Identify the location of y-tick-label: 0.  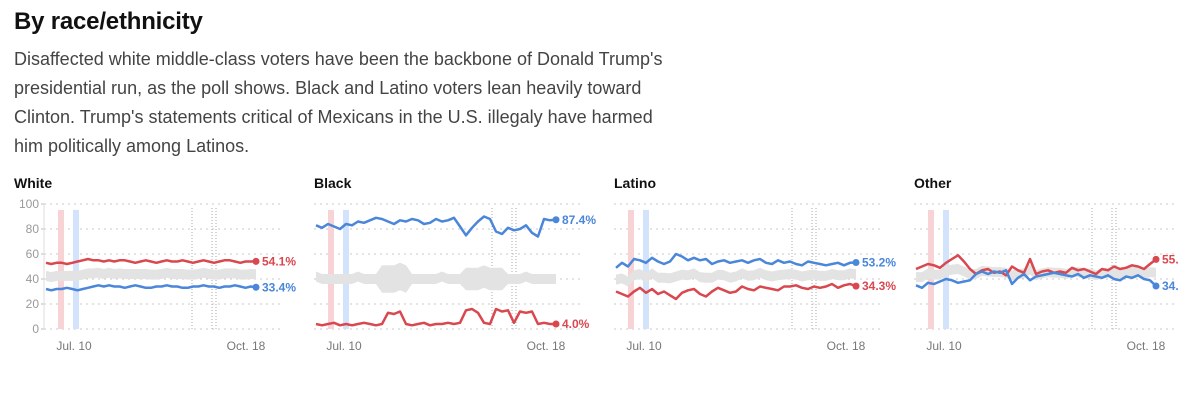
(35, 329).